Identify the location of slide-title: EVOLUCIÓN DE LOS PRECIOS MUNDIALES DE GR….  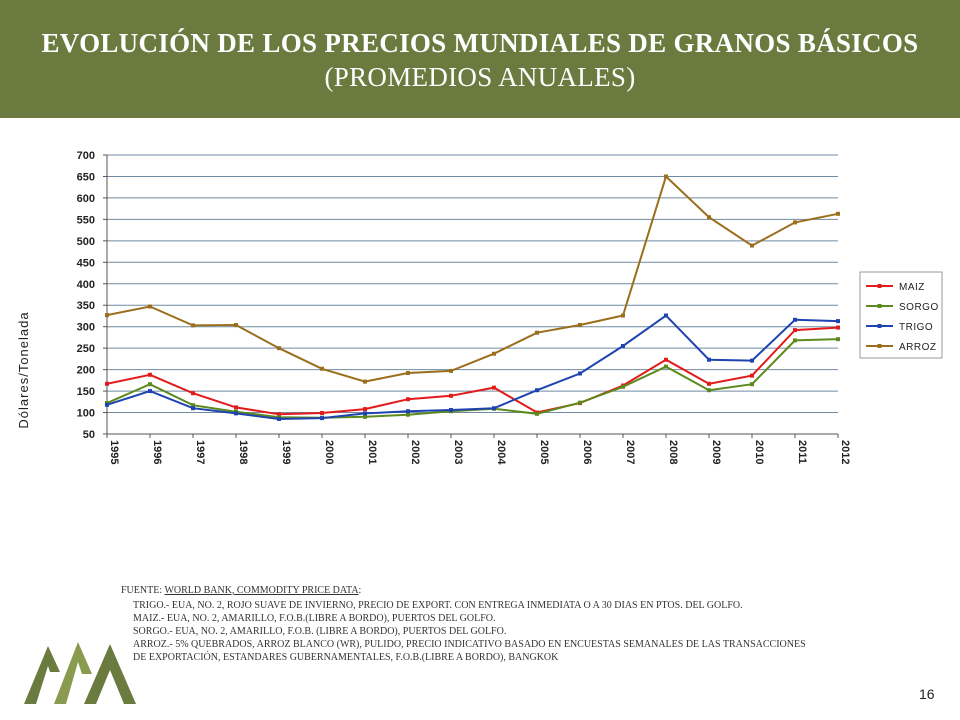
(480, 60).